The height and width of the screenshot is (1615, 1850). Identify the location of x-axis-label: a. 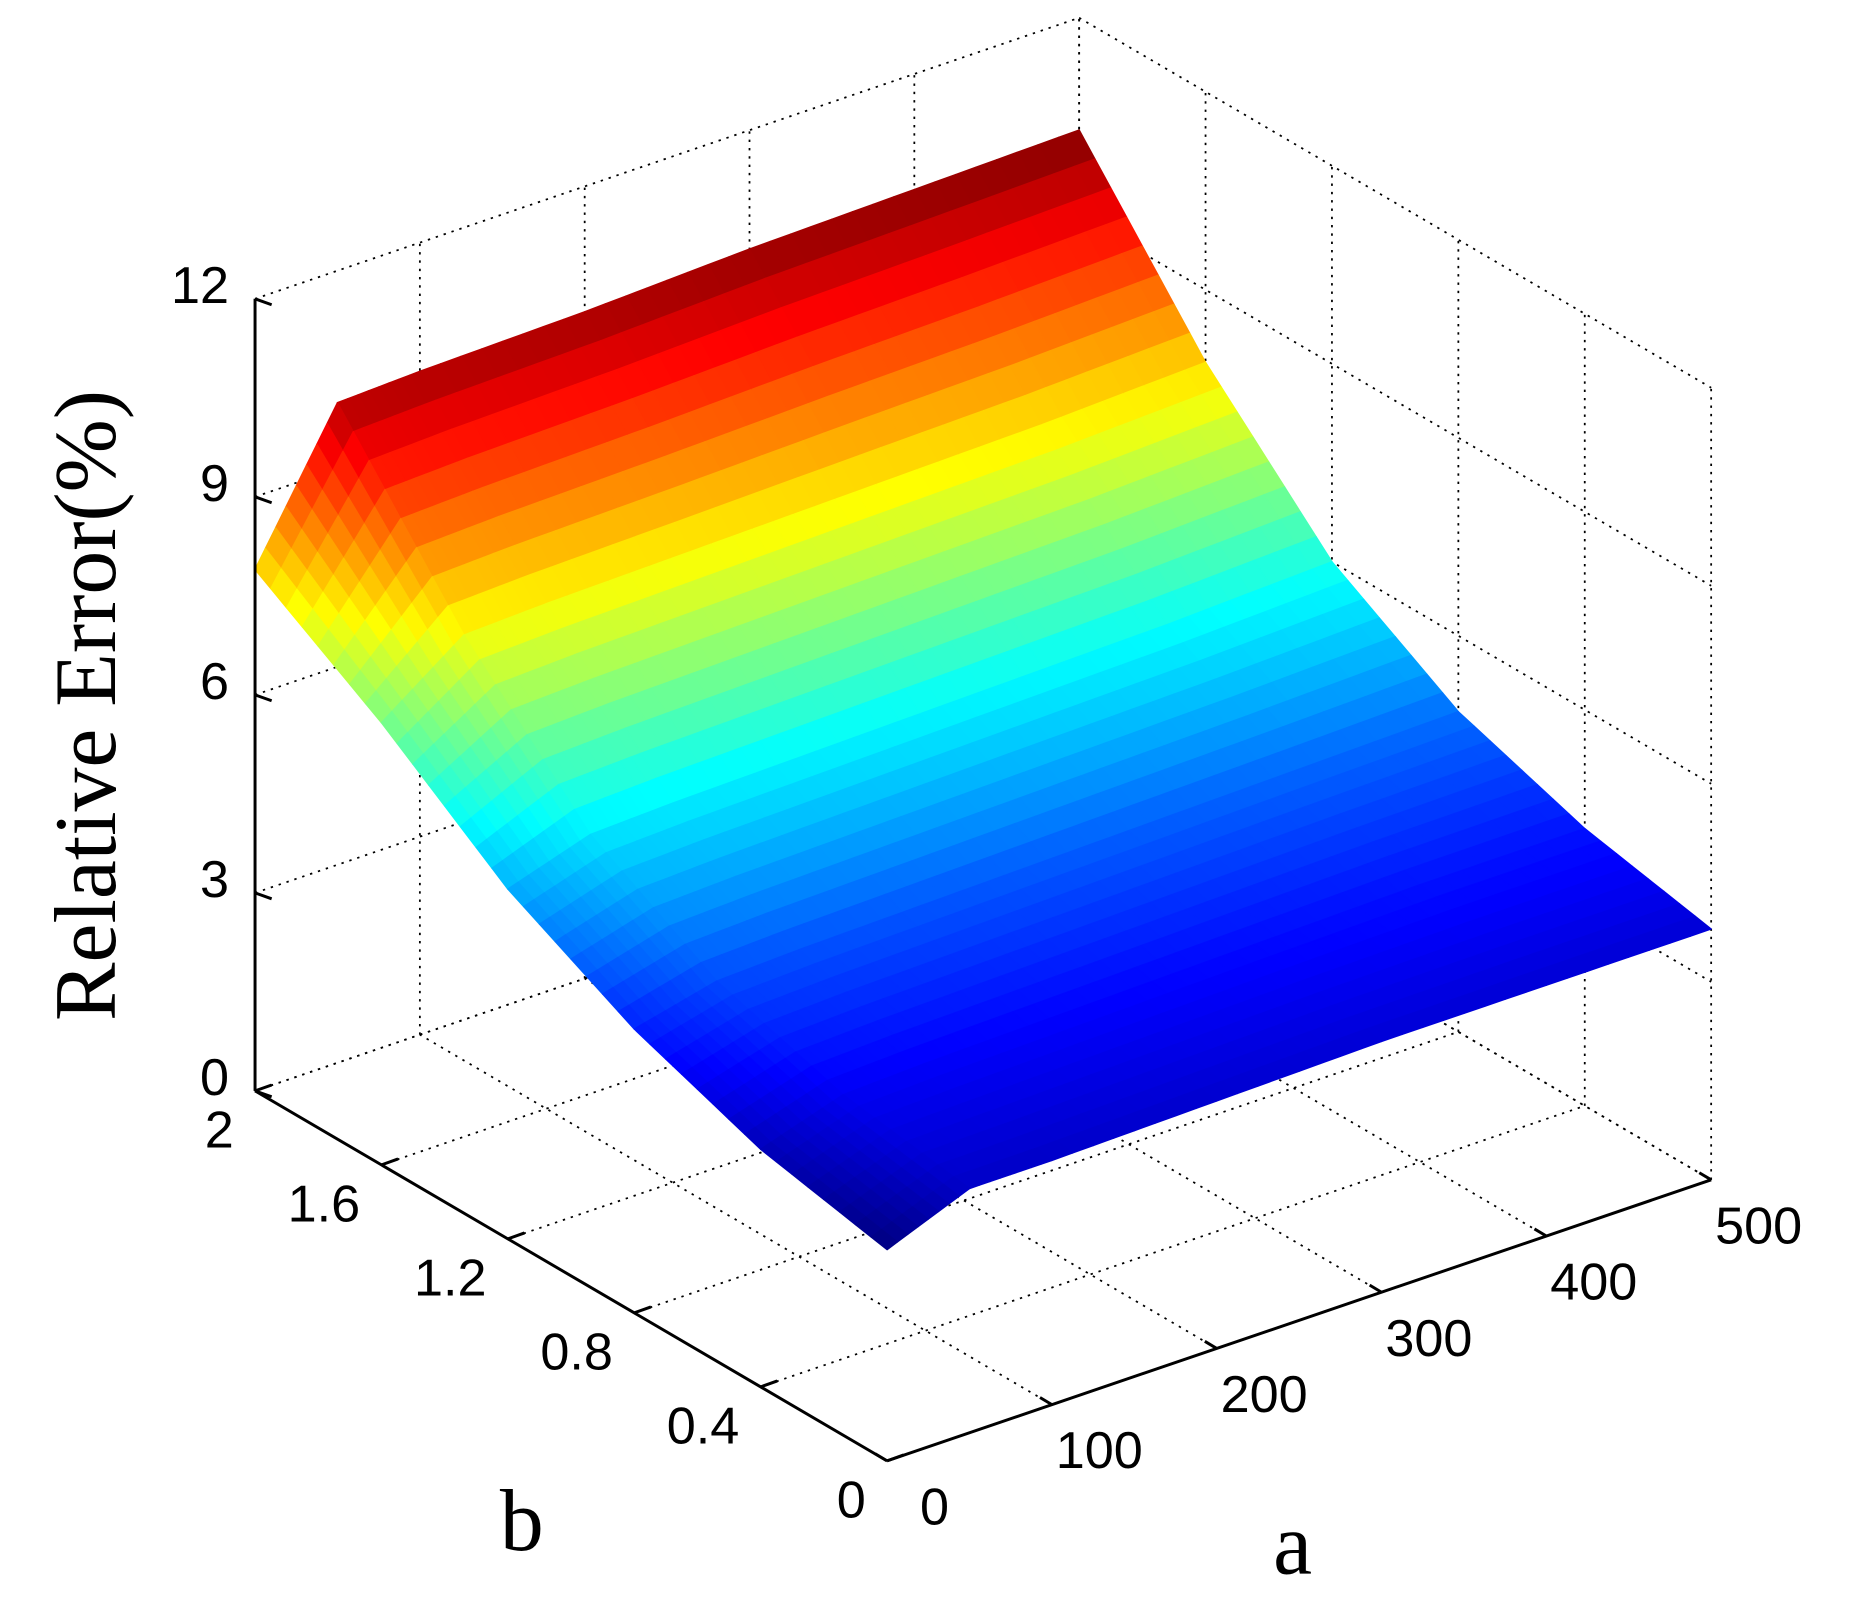
(1292, 1543).